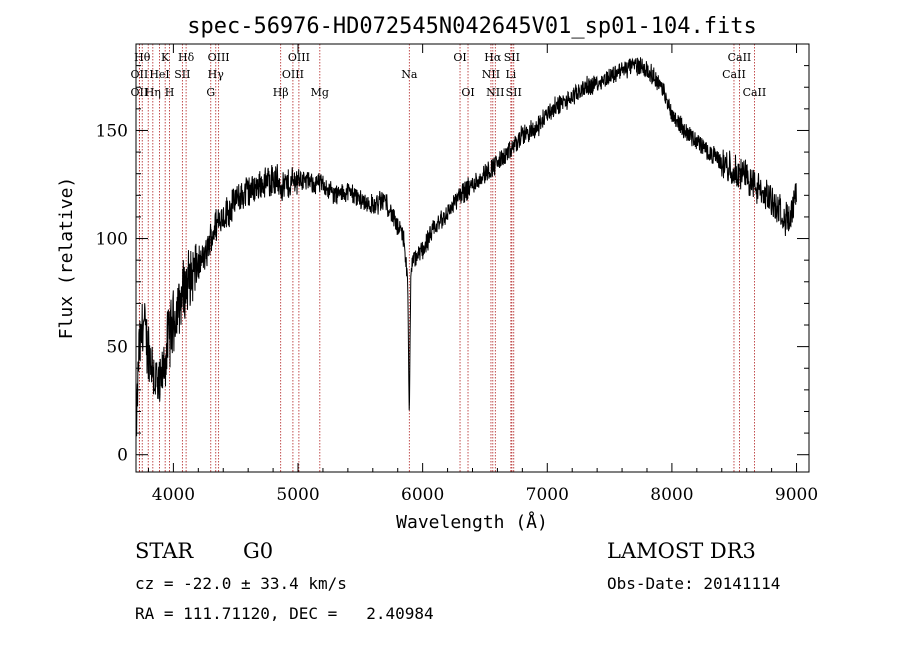 The height and width of the screenshot is (649, 900). I want to click on line-marker-label: Hδ, so click(186, 57).